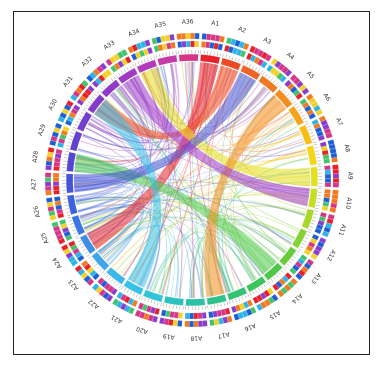  What do you see at coordinates (331, 255) in the screenshot?
I see `segment-label: A12` at bounding box center [331, 255].